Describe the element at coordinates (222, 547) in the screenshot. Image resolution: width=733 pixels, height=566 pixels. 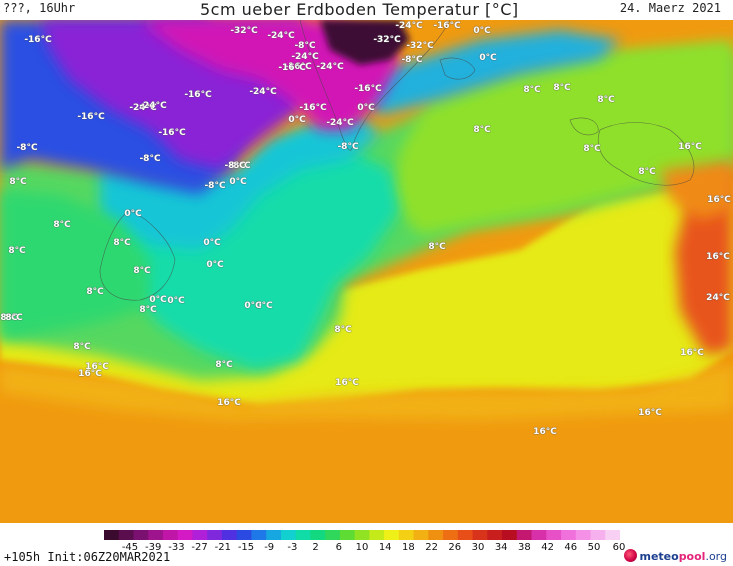
I see `legend-tick-label: -21` at that location.